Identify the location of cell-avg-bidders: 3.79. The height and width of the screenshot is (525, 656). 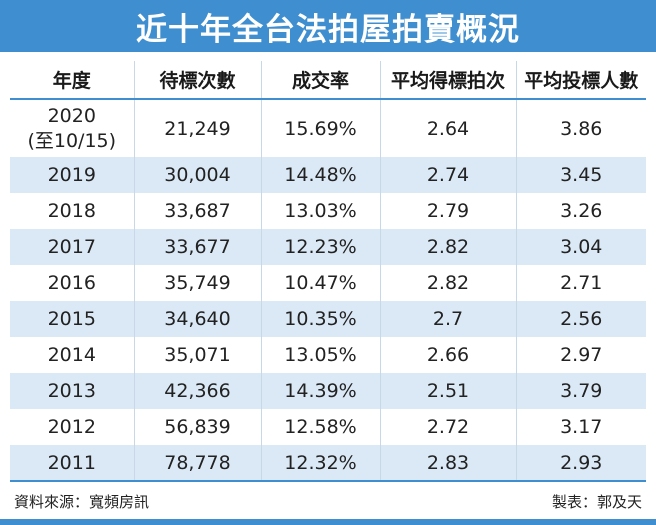
(580, 391).